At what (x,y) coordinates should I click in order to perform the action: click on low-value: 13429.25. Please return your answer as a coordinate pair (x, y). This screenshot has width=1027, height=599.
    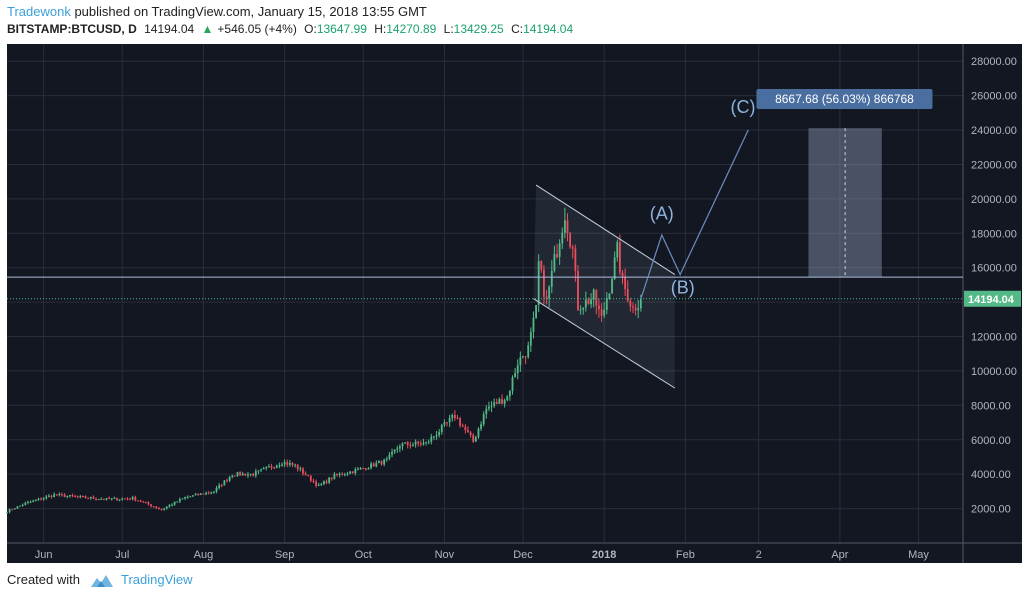
    Looking at the image, I should click on (478, 29).